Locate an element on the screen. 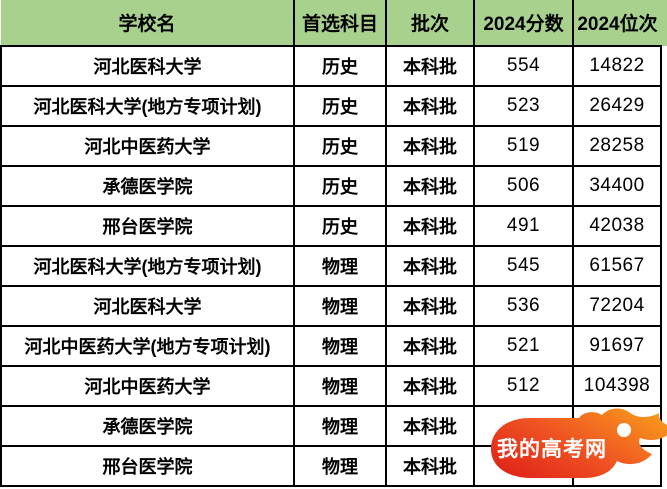 This screenshot has width=667, height=489. table-row: 河北医科大学(地方专项计划) 历史 本科批 523 26429 is located at coordinates (331, 106).